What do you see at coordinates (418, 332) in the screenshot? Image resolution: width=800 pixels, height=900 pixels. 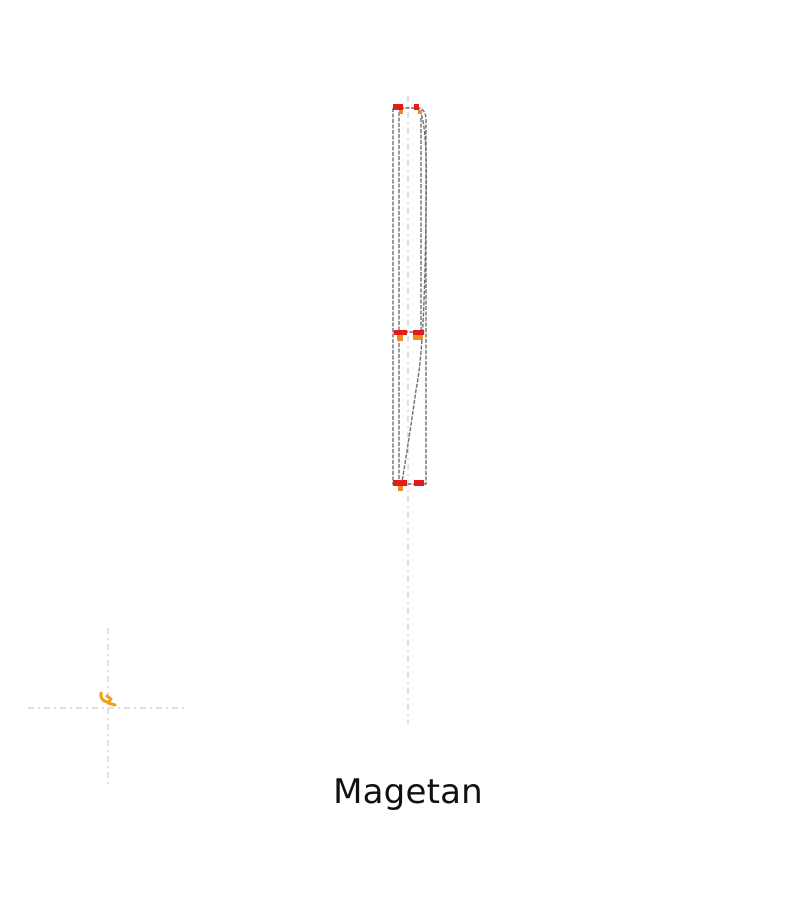 I see `middle-right-red-marker` at bounding box center [418, 332].